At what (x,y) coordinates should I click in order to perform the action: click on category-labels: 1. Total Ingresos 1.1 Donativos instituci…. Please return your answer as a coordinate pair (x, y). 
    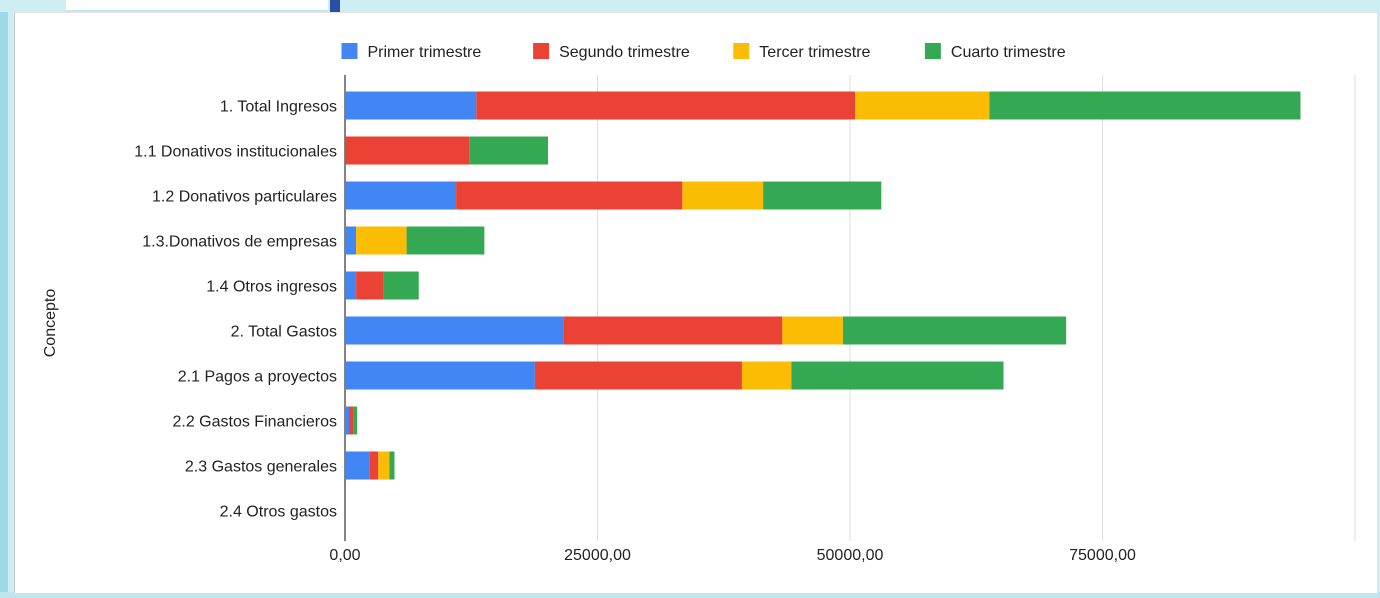
    Looking at the image, I should click on (235, 310).